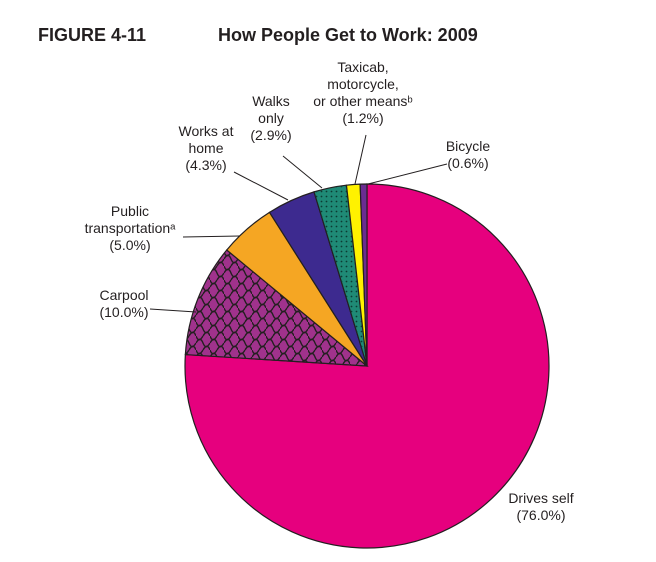 The width and height of the screenshot is (656, 562). What do you see at coordinates (123, 303) in the screenshot?
I see `label-carpool: Carpool (10.0%)` at bounding box center [123, 303].